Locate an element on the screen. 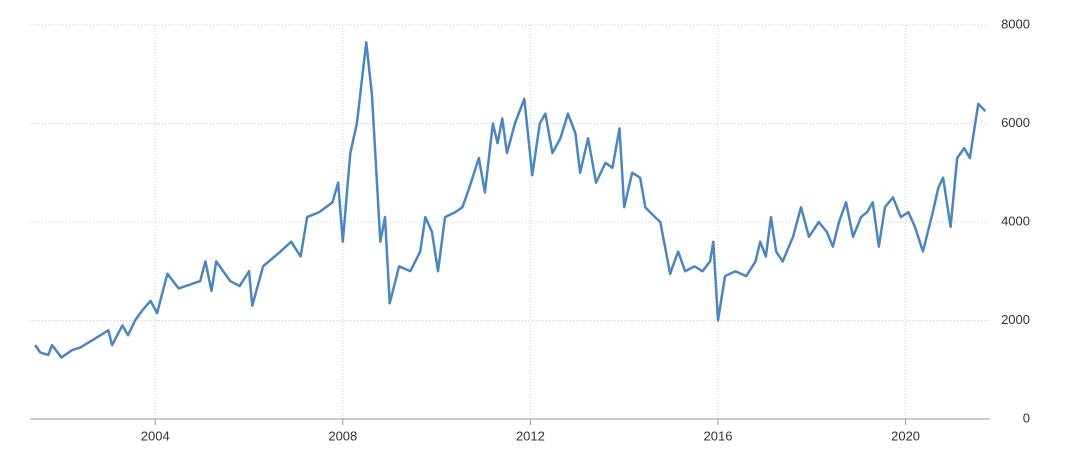 The image size is (1088, 462). x-tick-label: 2004 is located at coordinates (155, 435).